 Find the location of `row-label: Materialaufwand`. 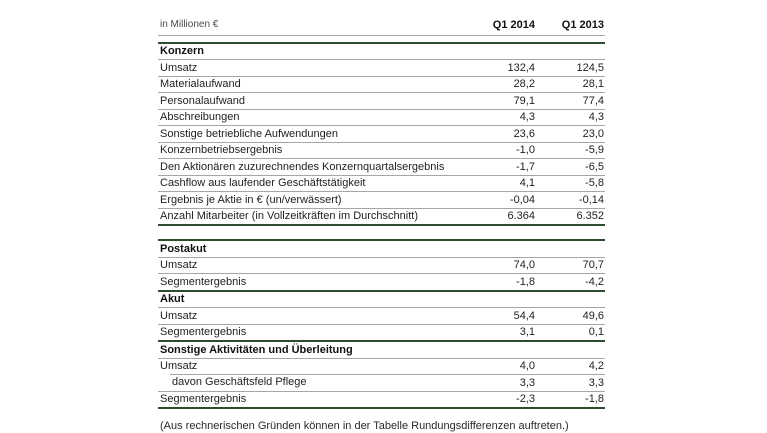

row-label: Materialaufwand is located at coordinates (311, 84).